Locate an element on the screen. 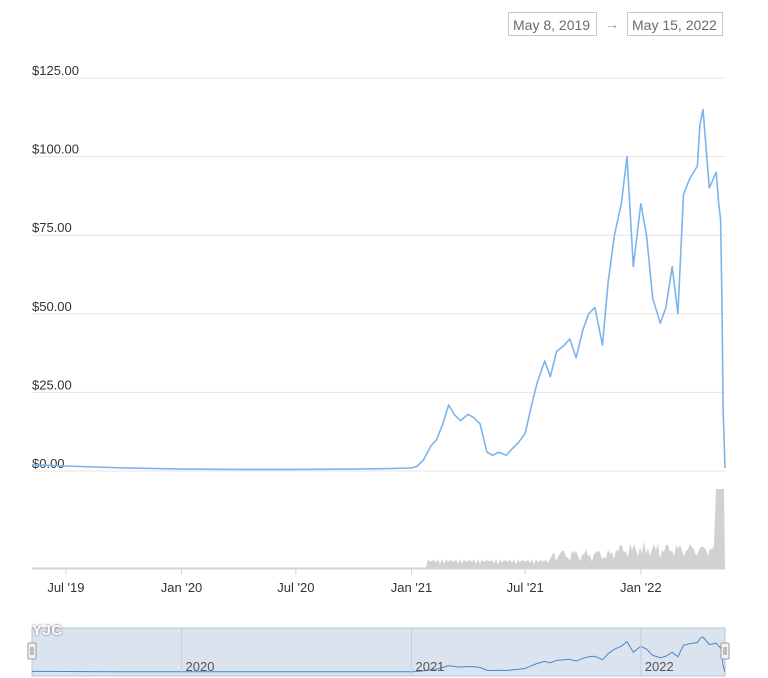  x-tick-label: Jul '20 is located at coordinates (295, 587).